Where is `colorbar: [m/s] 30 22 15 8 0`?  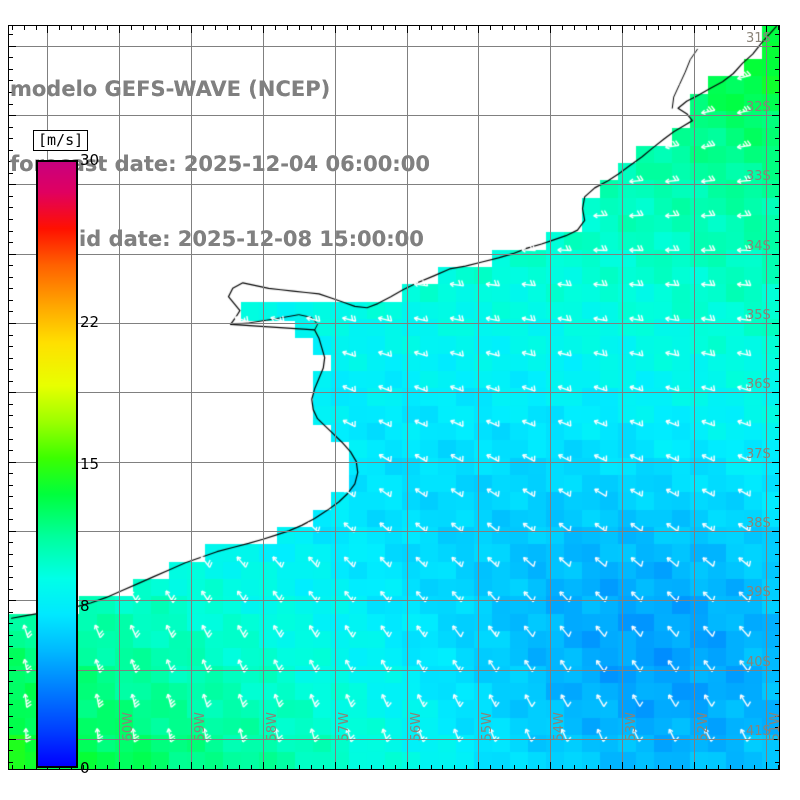 colorbar: [m/s] 30 22 15 8 0 is located at coordinates (66, 453).